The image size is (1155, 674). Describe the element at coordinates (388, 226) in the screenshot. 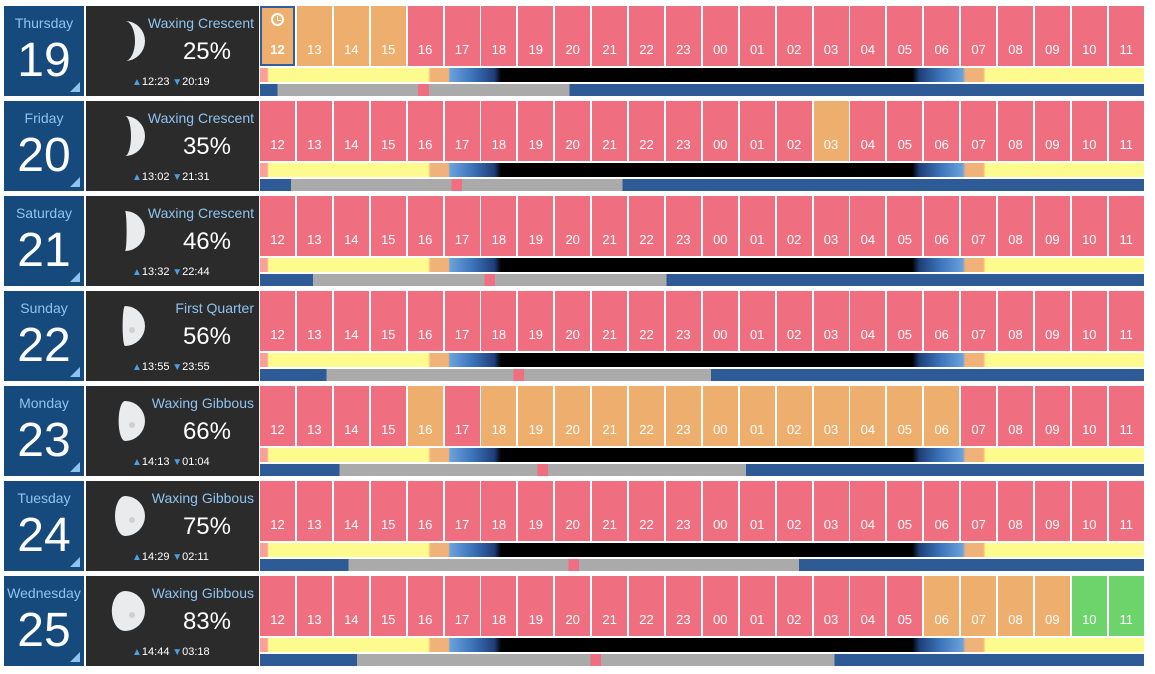

I see `hour-cell: 15` at that location.